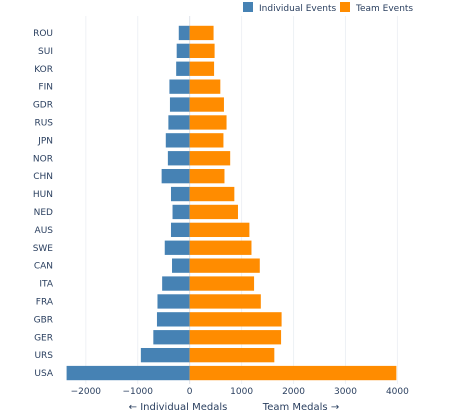  I want to click on y-tick-label: USA, so click(43, 374).